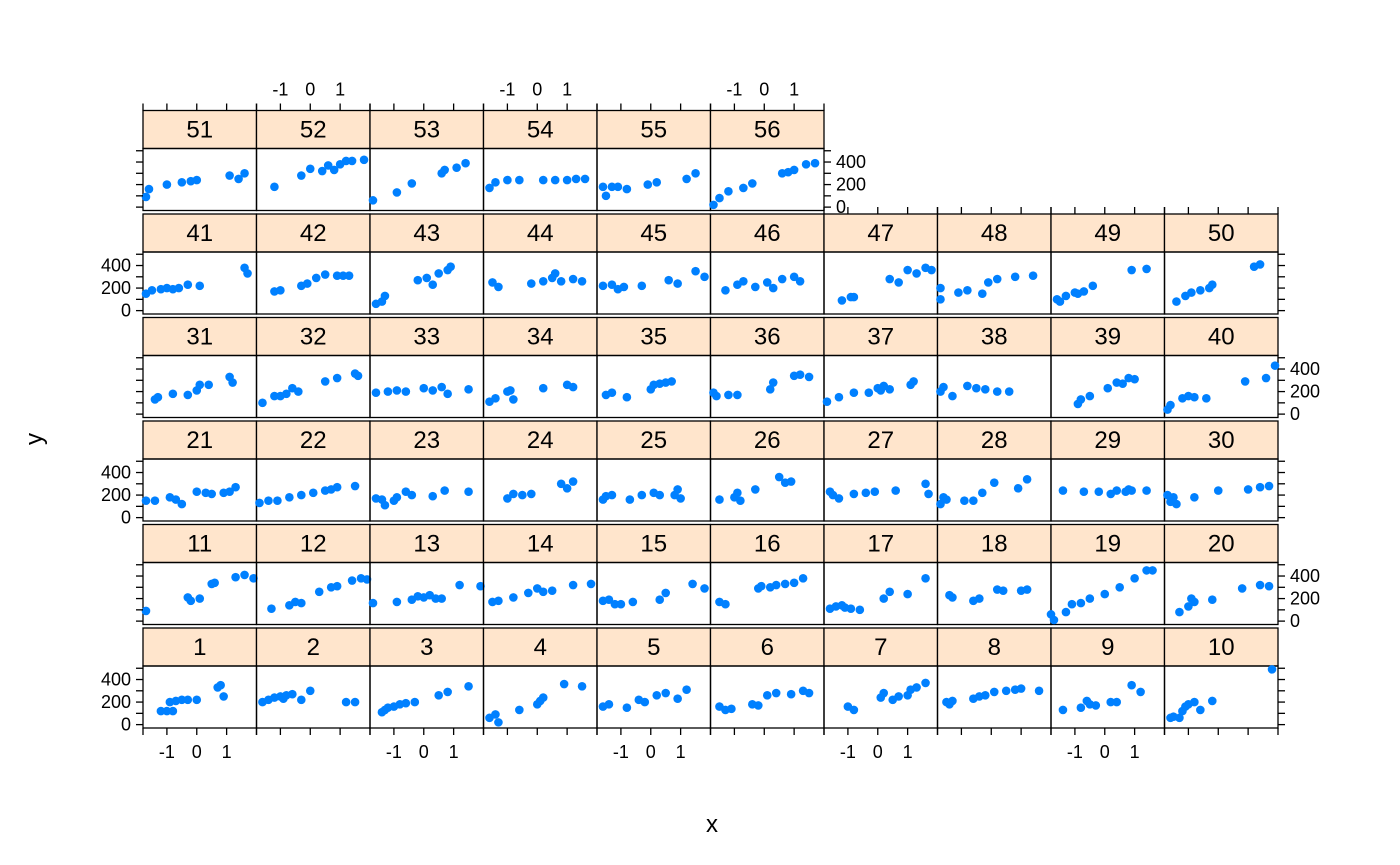 Image resolution: width=1400 pixels, height=865 pixels. I want to click on panel-37: 37, so click(880, 367).